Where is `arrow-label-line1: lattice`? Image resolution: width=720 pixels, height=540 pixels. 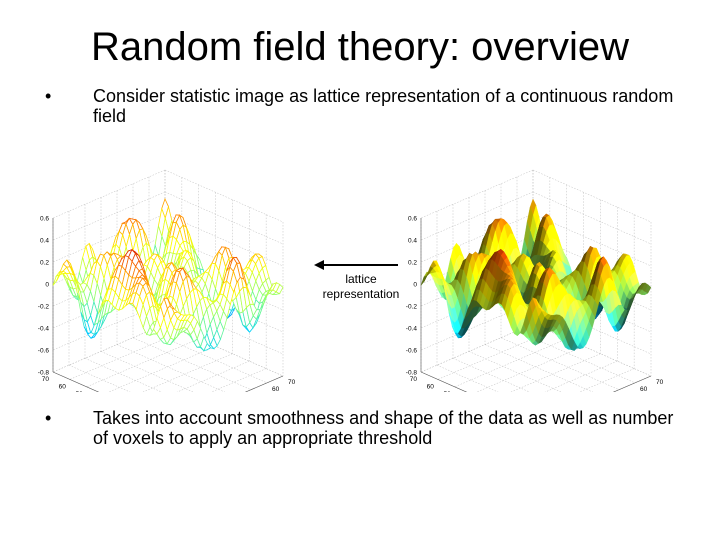 arrow-label-line1: lattice is located at coordinates (361, 279).